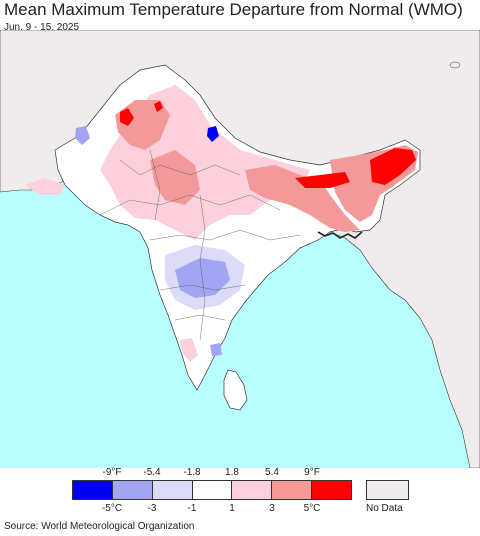 The image size is (480, 536). I want to click on legend-f-tick: -5.4, so click(152, 472).